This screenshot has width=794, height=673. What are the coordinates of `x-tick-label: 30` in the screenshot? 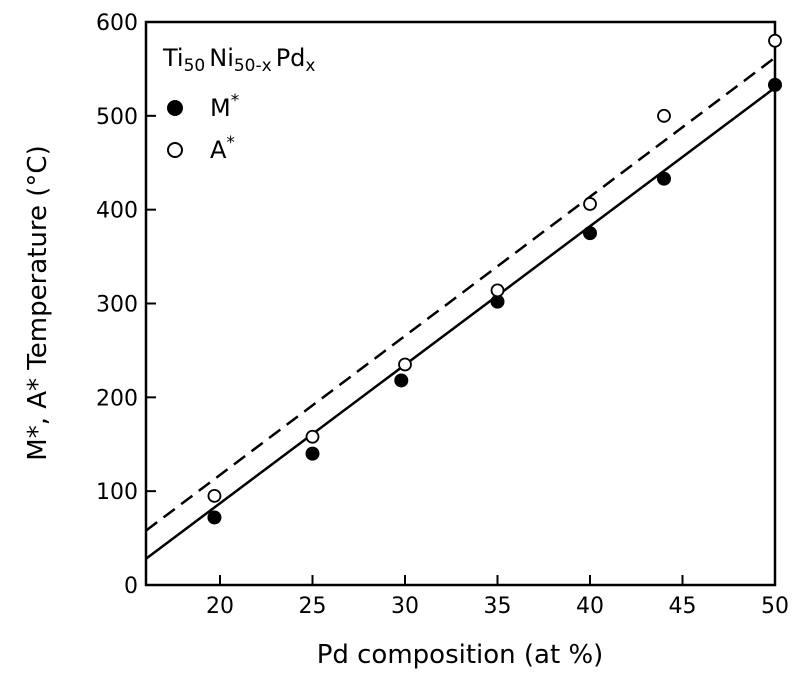 It's located at (405, 606).